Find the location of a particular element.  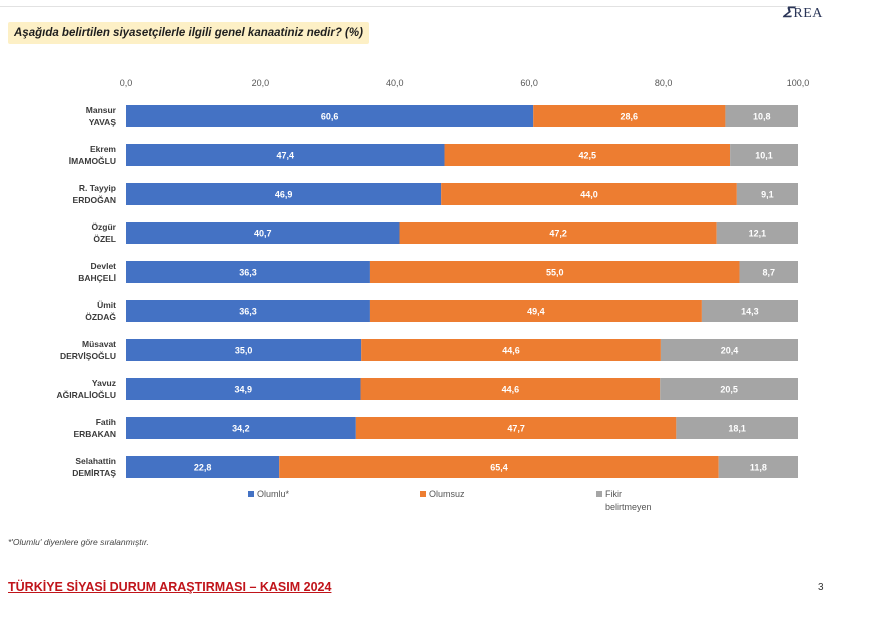

area-logo-mark: 𝛴 is located at coordinates (788, 13).